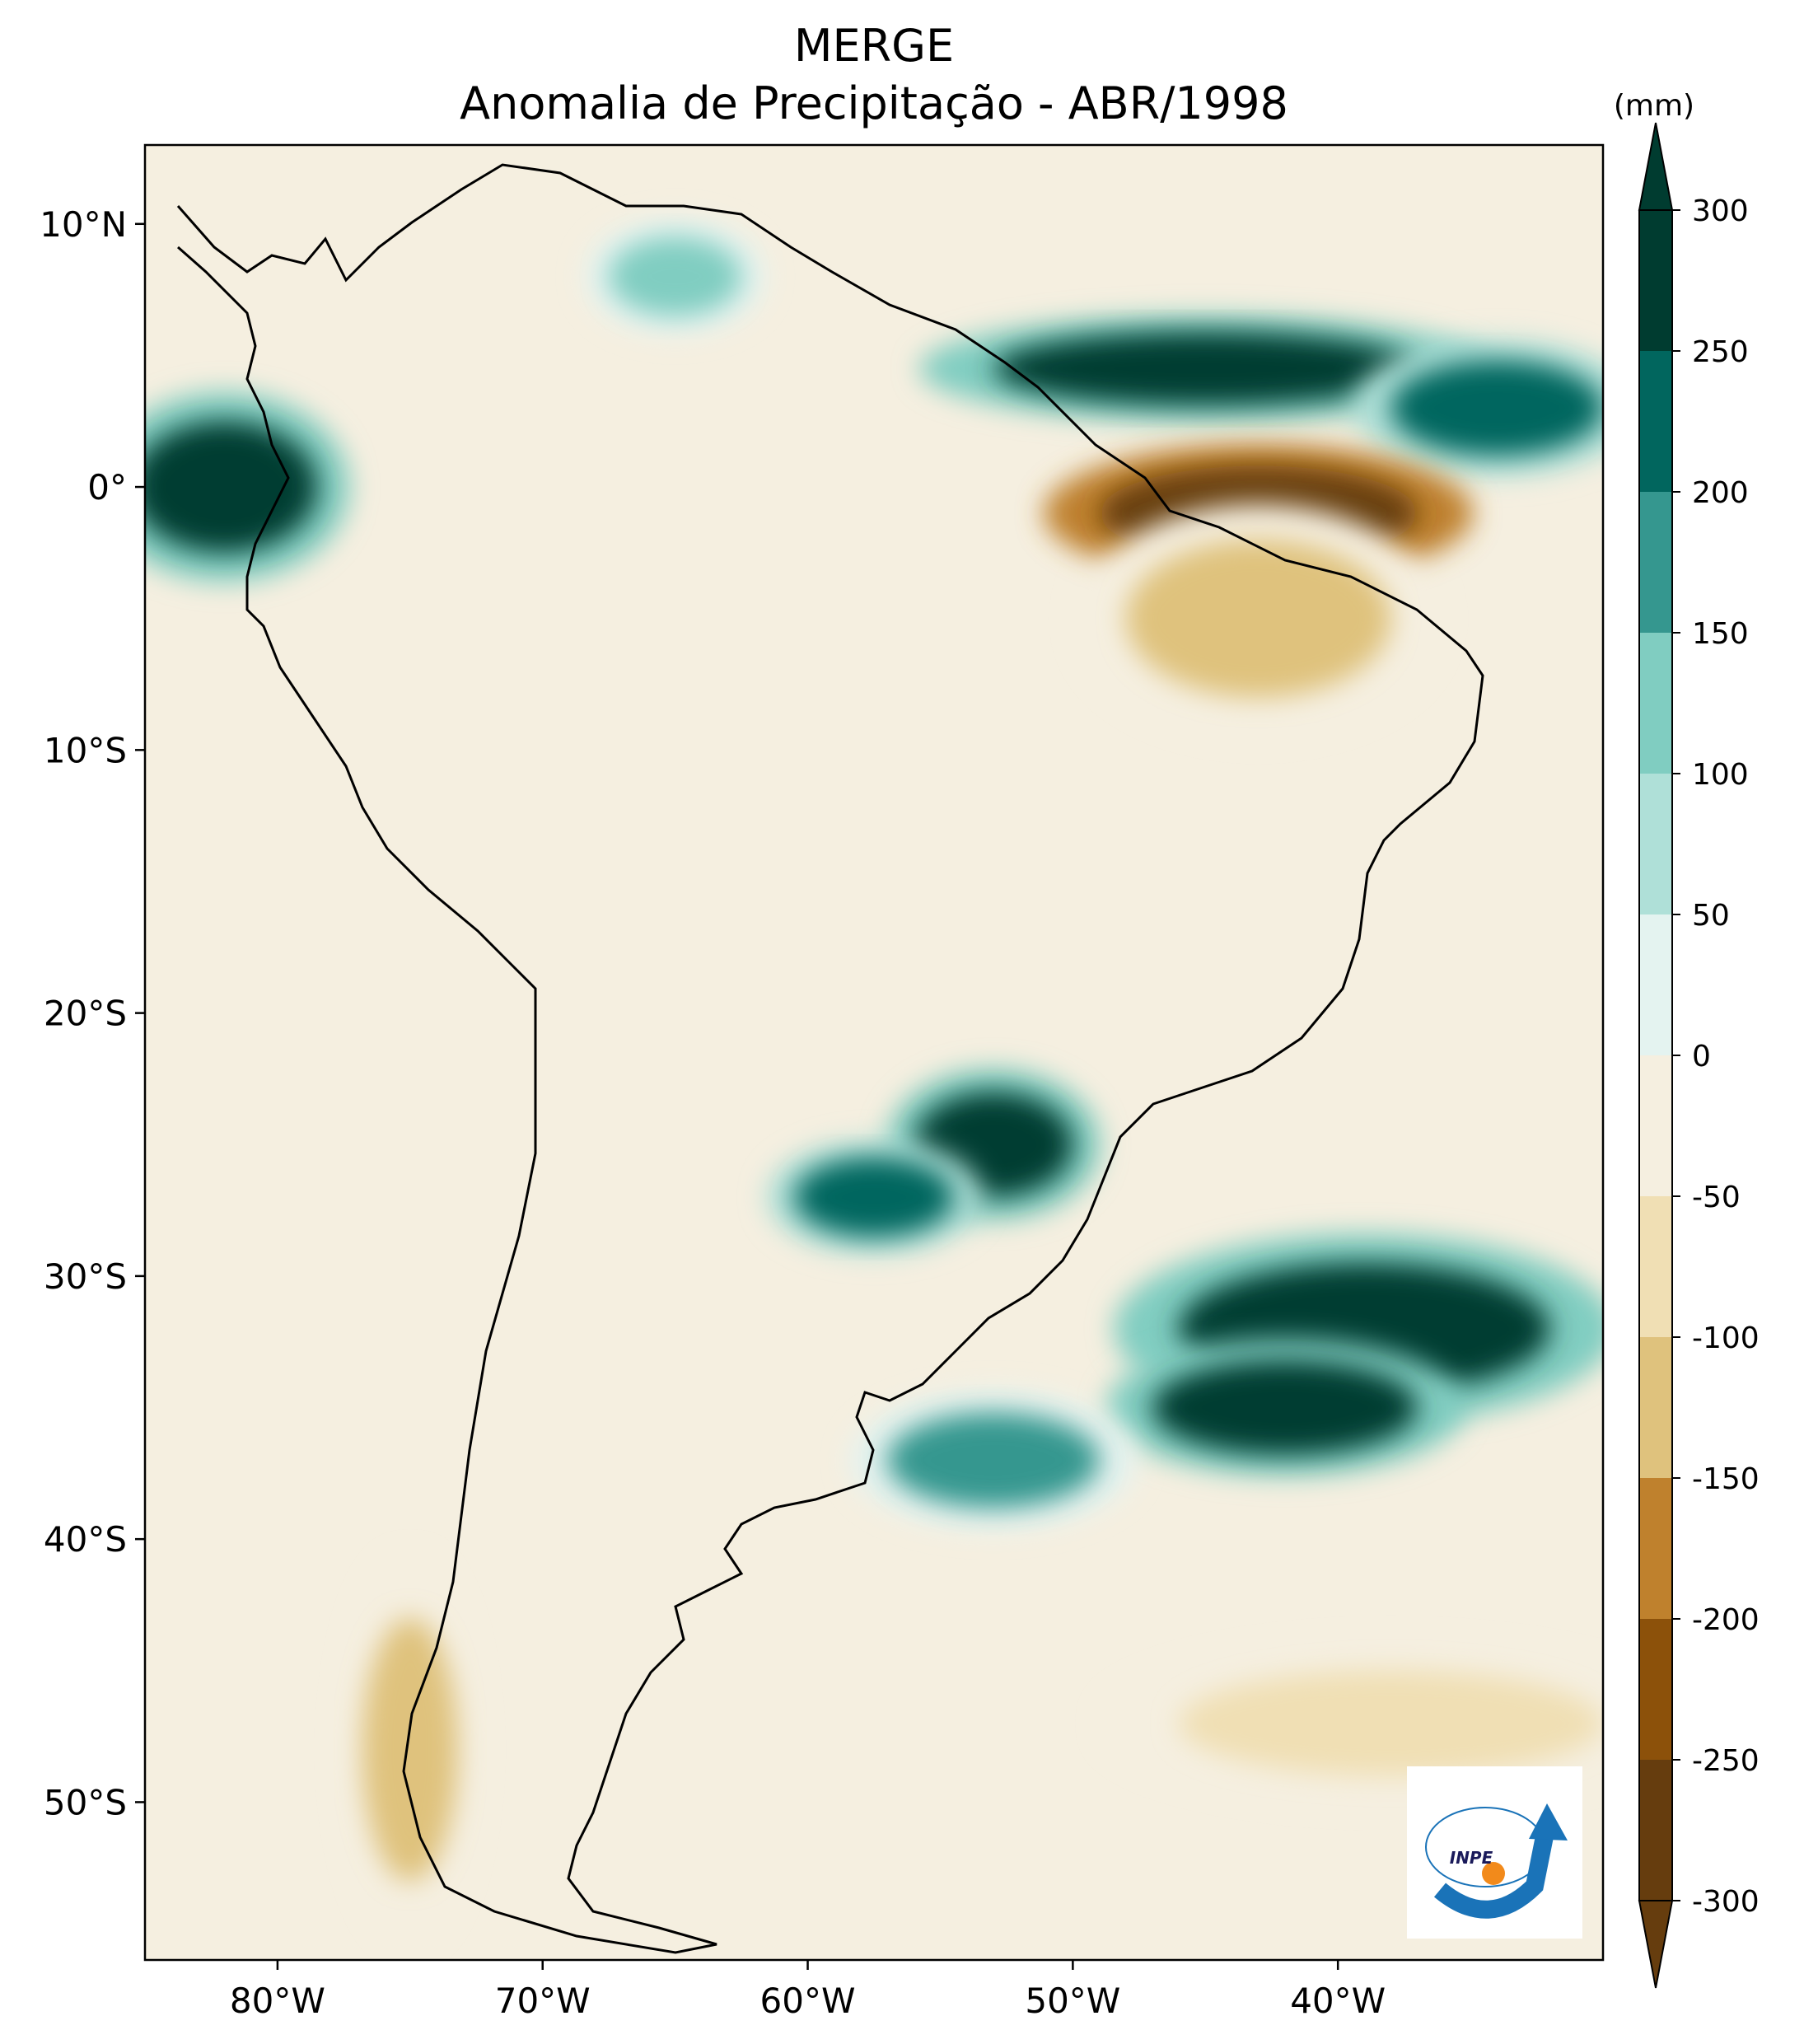  What do you see at coordinates (1720, 634) in the screenshot?
I see `colorbar-tick-label: 150` at bounding box center [1720, 634].